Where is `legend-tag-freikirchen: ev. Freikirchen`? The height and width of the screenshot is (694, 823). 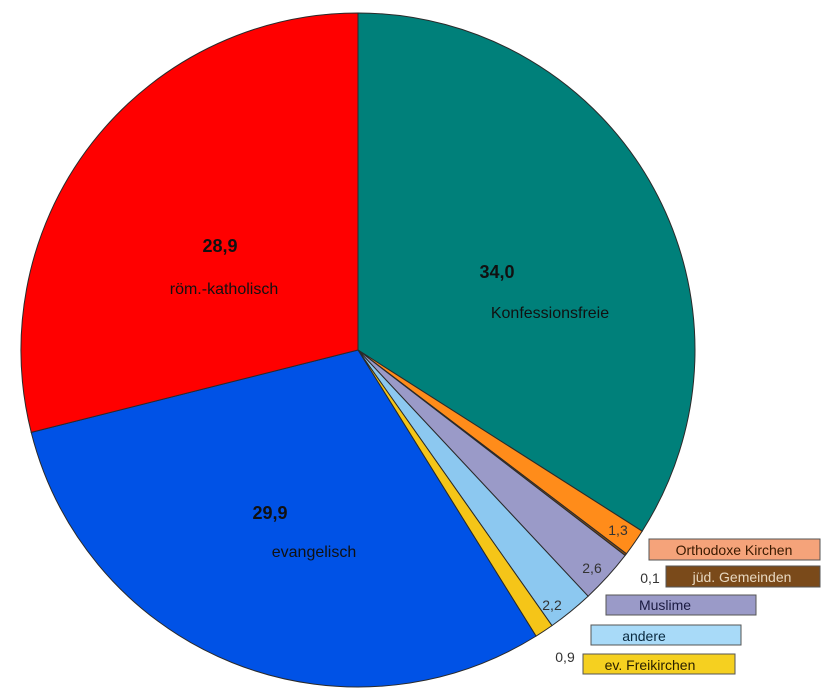 legend-tag-freikirchen: ev. Freikirchen is located at coordinates (659, 664).